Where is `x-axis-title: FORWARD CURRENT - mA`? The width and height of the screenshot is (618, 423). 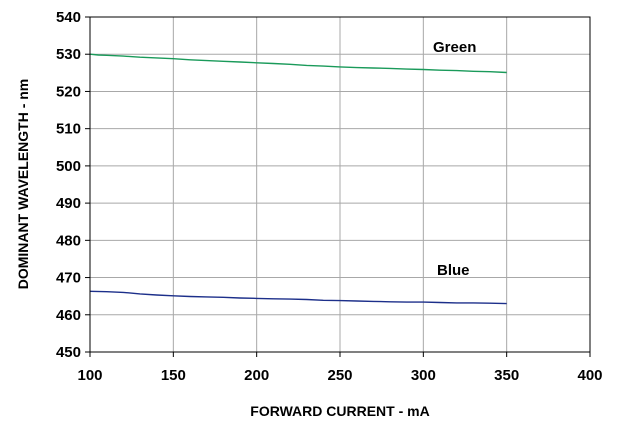 x-axis-title: FORWARD CURRENT - mA is located at coordinates (339, 411).